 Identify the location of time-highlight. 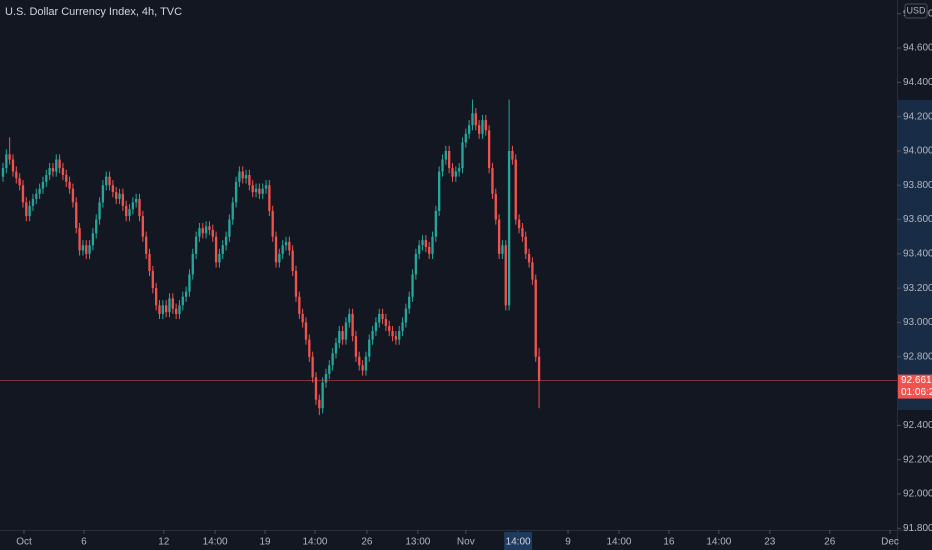
(518, 541).